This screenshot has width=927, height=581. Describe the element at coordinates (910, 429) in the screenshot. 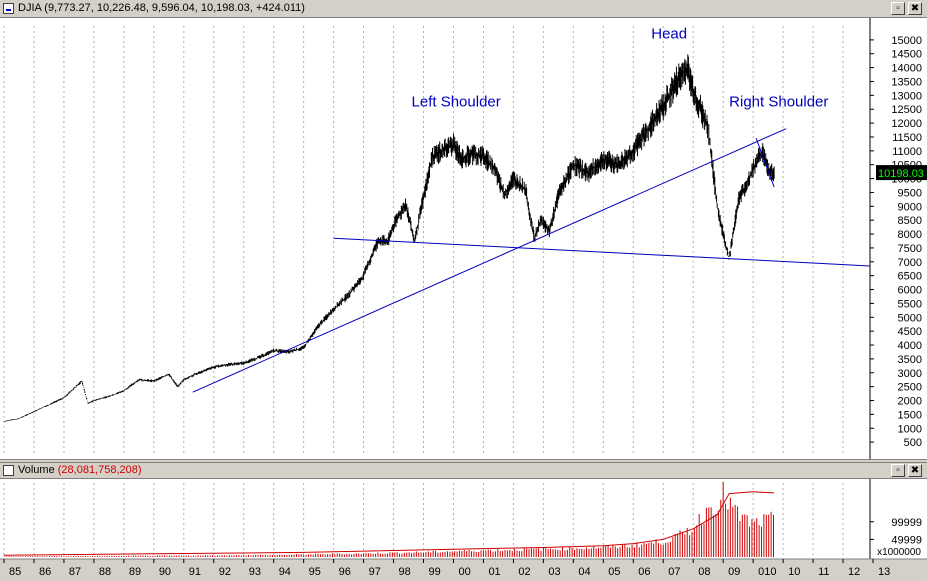

I see `price-tick-label: 1000` at that location.